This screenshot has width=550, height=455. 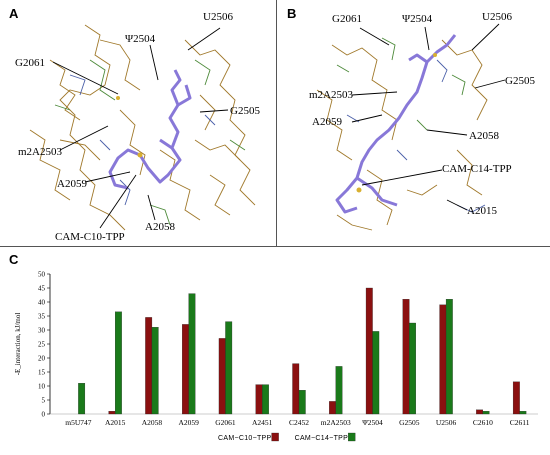 I want to click on x-tick-label: A2058, so click(x=152, y=422).